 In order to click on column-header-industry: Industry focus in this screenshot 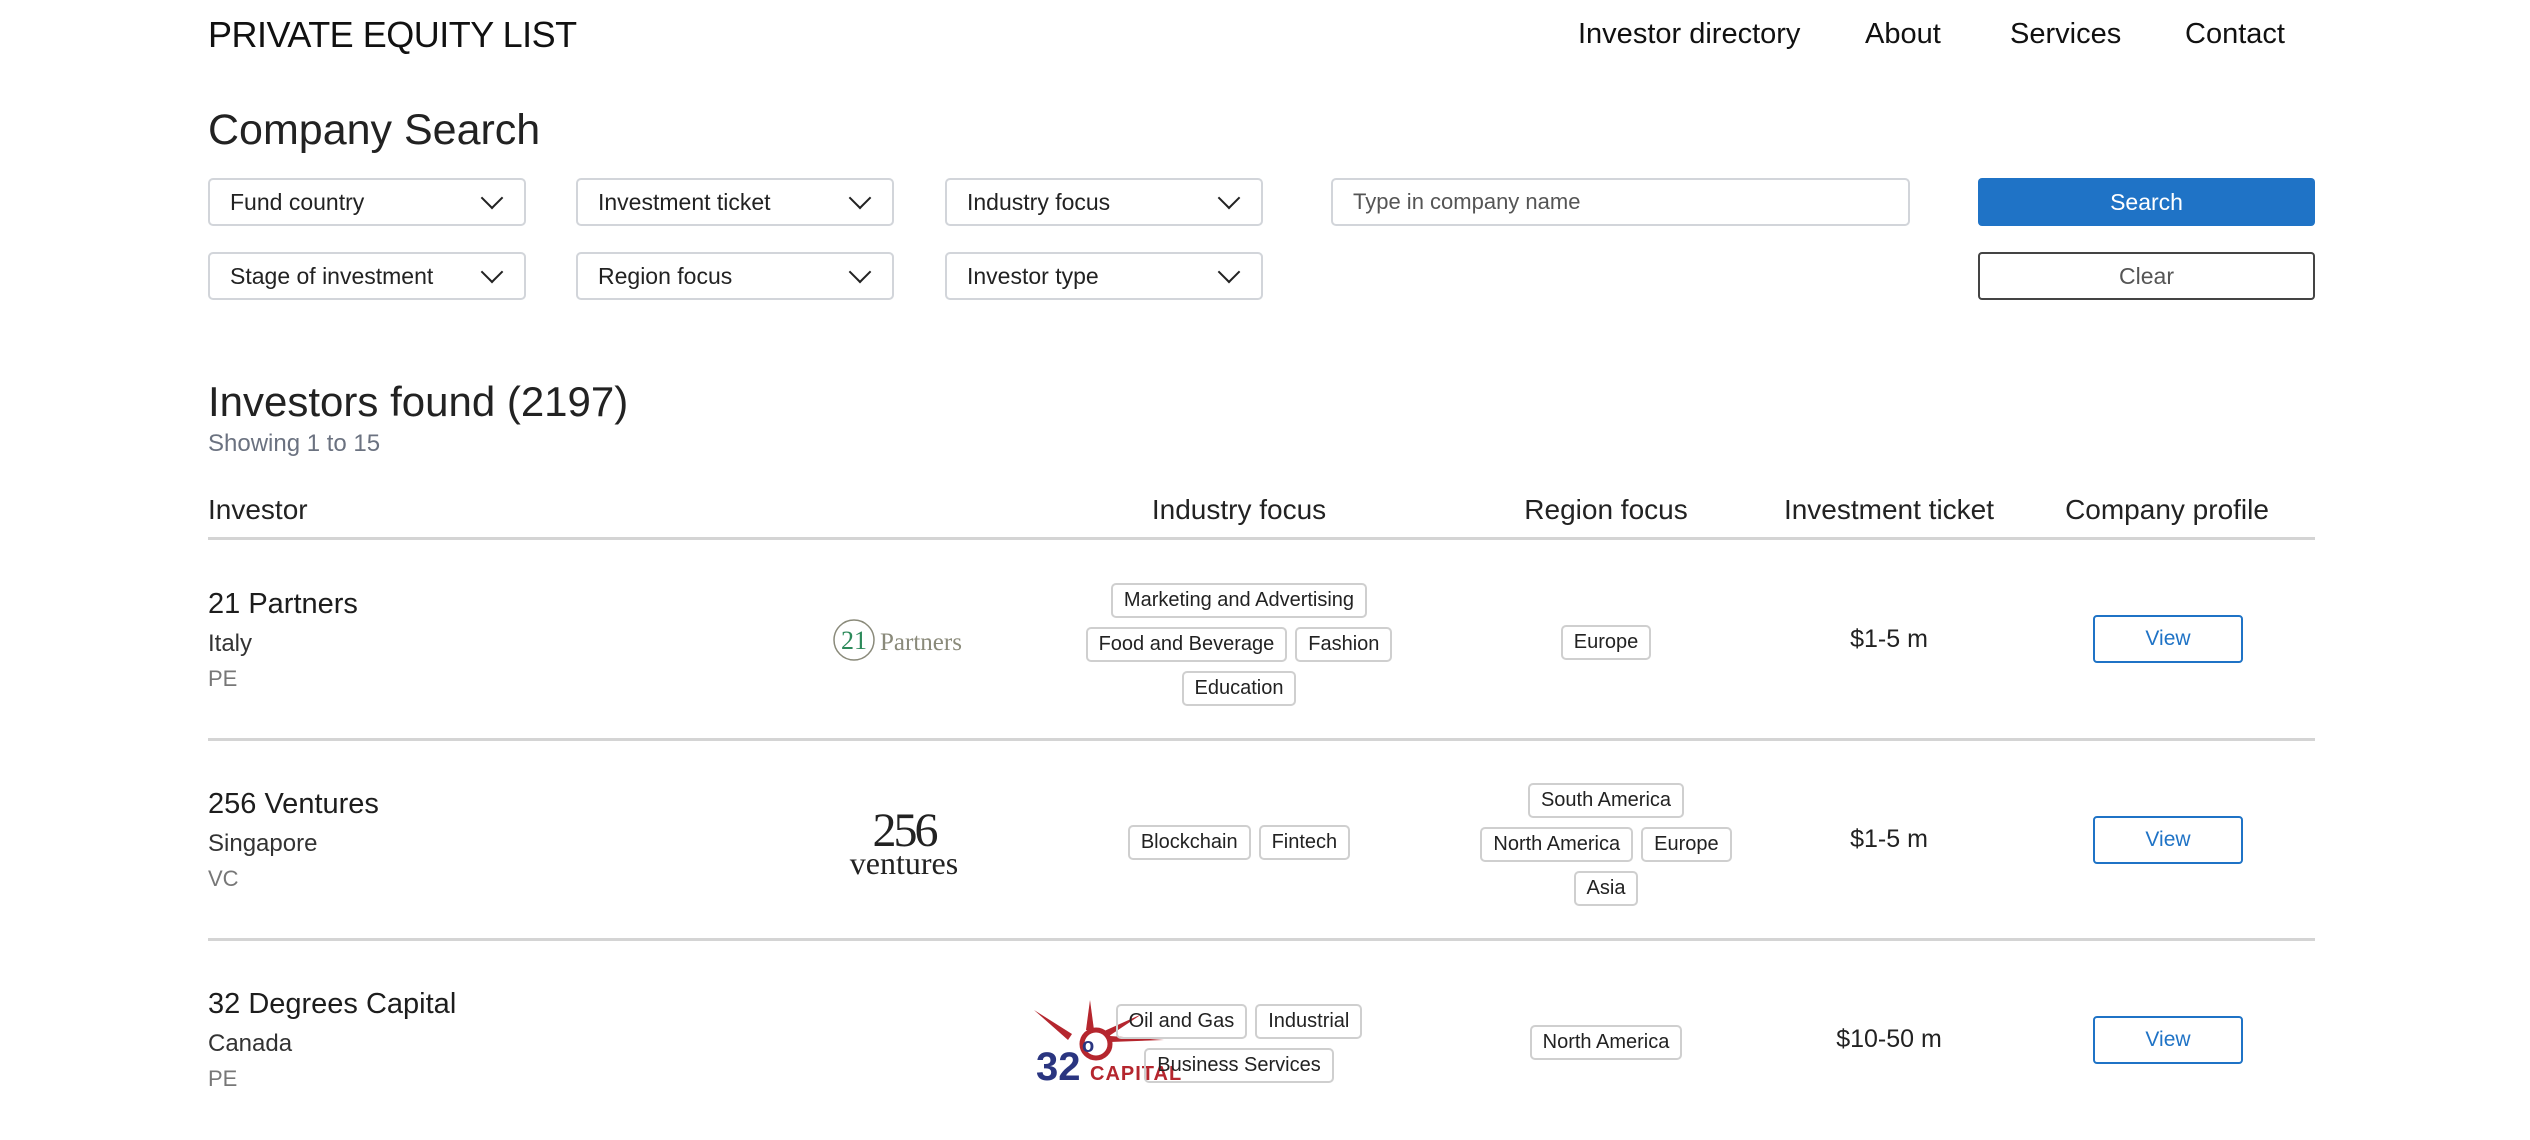, I will do `click(1239, 509)`.